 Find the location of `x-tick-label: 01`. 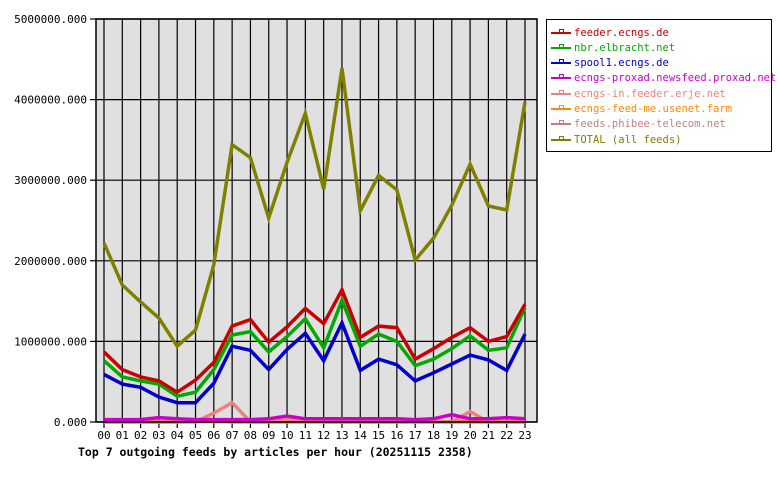

x-tick-label: 01 is located at coordinates (122, 435).